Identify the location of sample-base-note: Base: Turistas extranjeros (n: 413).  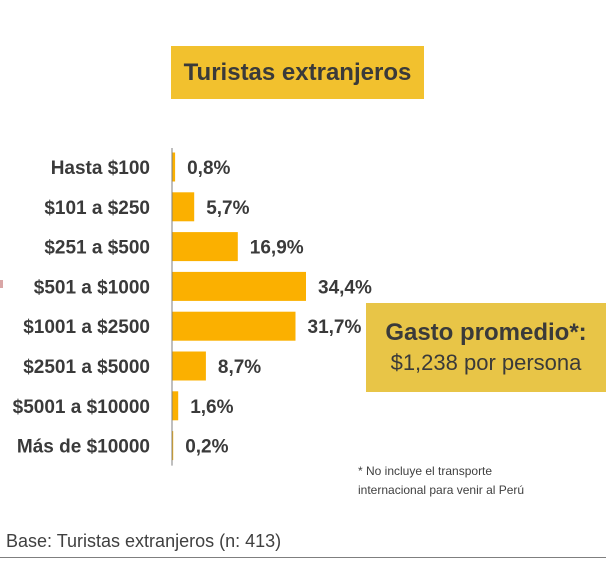
(144, 541).